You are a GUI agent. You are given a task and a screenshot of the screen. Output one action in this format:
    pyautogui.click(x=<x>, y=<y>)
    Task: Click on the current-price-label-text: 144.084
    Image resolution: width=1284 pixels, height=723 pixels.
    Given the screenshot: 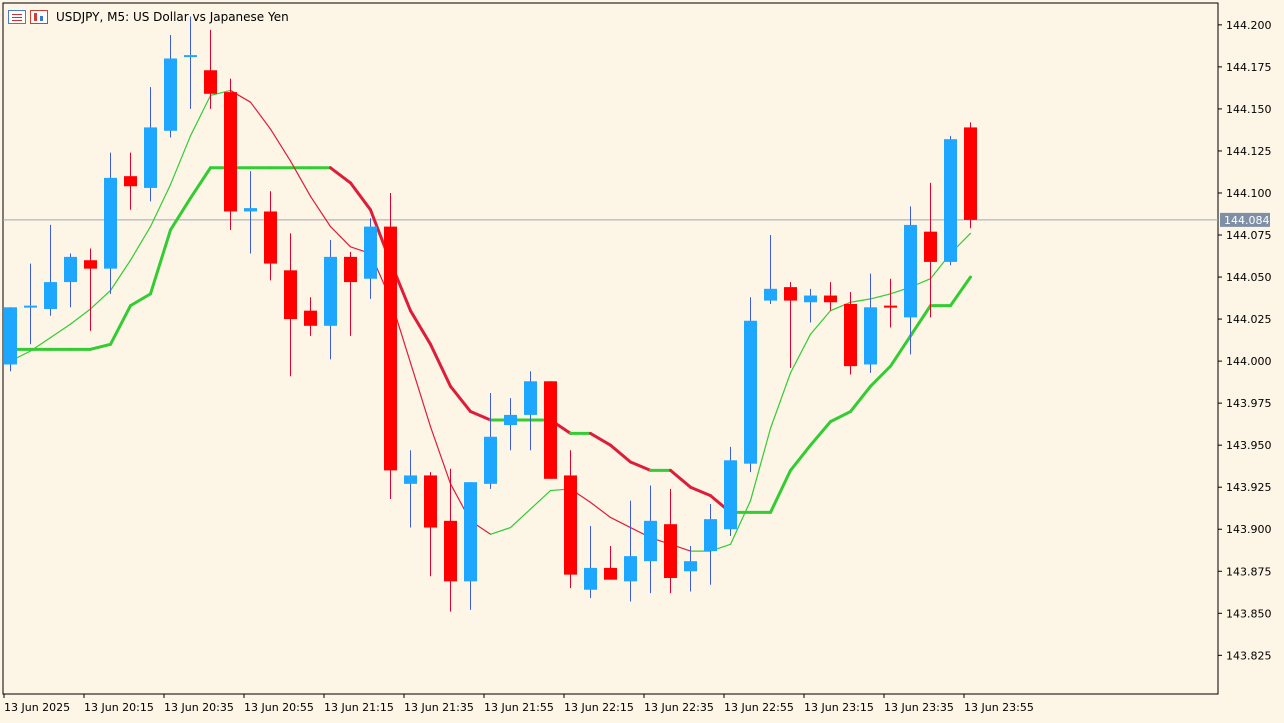 What is the action you would take?
    pyautogui.click(x=1247, y=220)
    